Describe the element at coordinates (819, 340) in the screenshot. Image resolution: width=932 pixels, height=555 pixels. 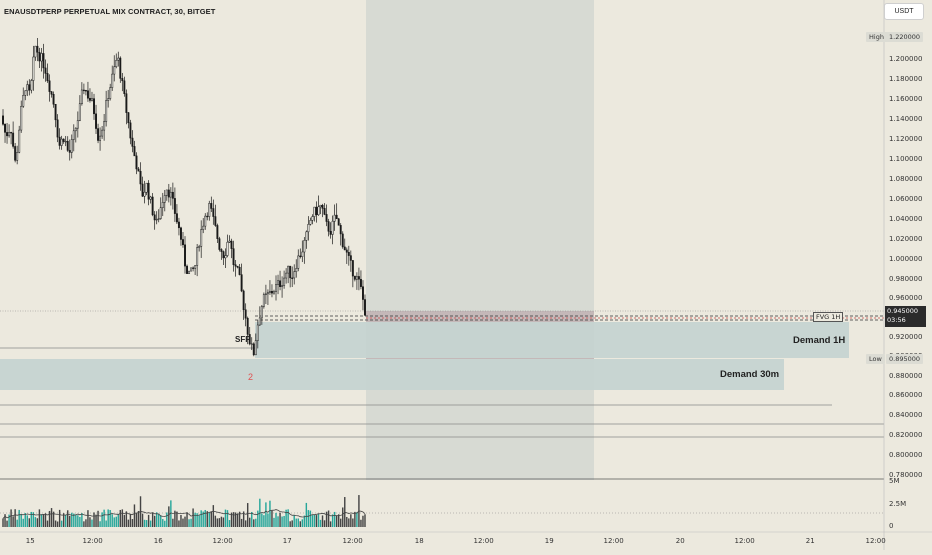
I see `demand-1h-label: Demand 1H` at that location.